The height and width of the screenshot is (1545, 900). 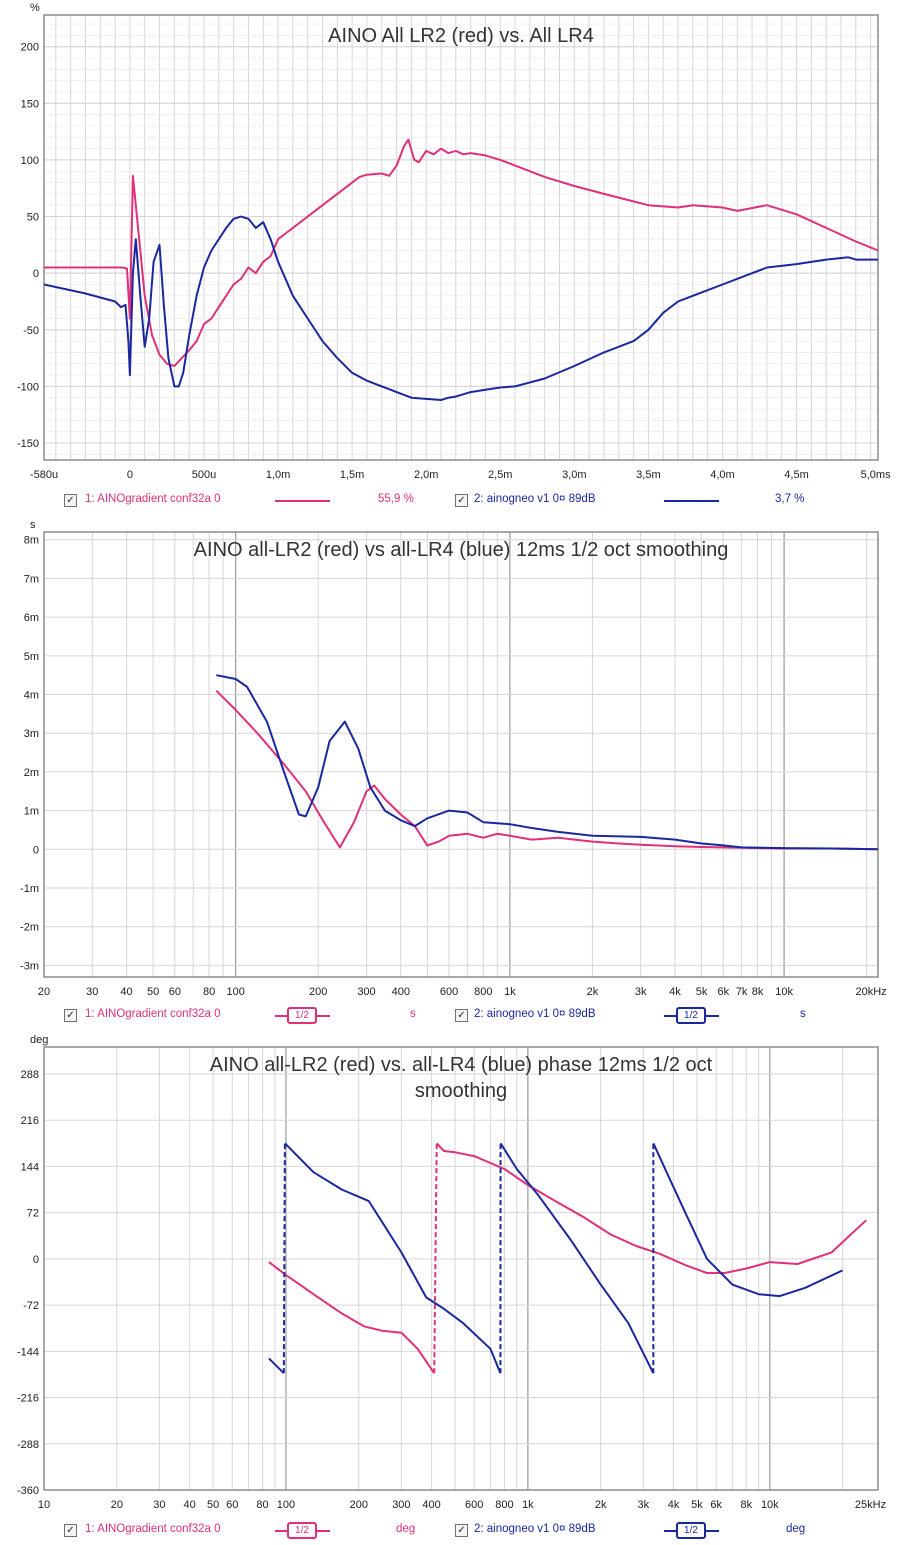 I want to click on y-tick-label: -3m, so click(x=29, y=966).